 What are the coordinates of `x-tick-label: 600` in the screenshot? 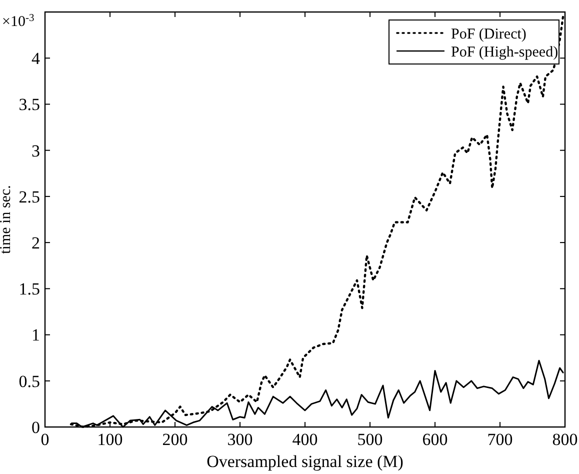 It's located at (435, 439).